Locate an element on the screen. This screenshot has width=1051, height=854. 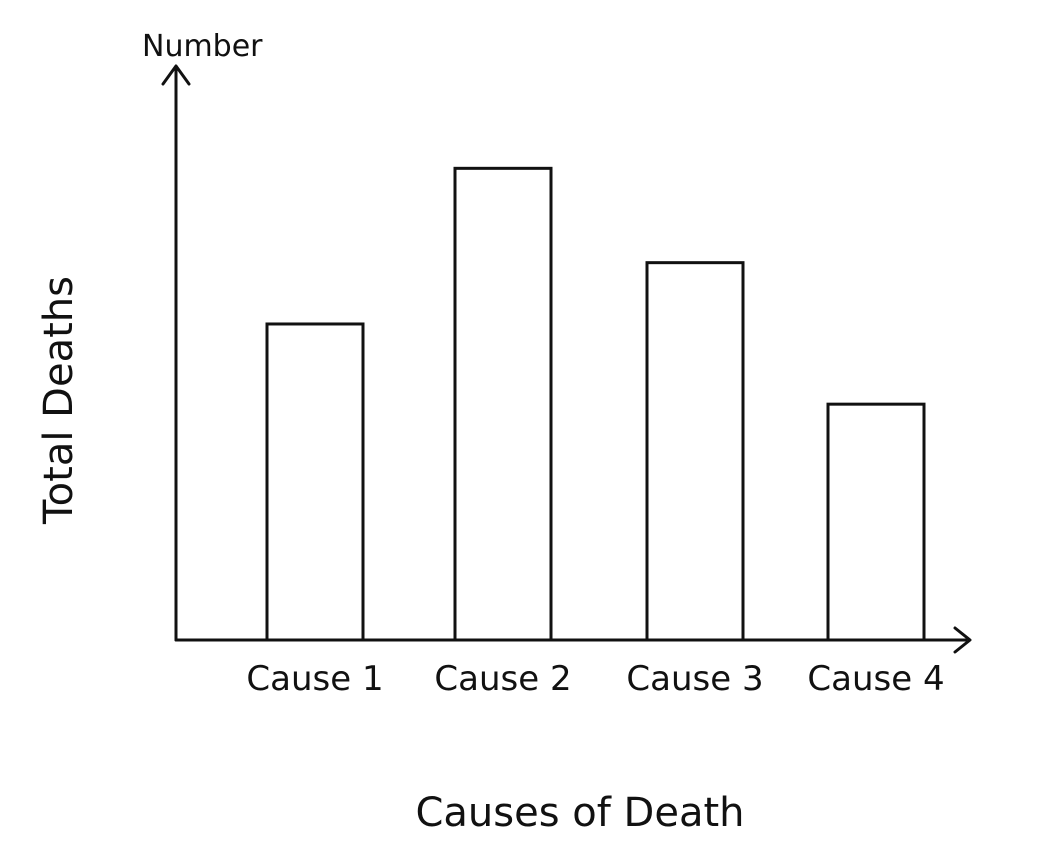
x-axis-arrowhead is located at coordinates (962, 640).